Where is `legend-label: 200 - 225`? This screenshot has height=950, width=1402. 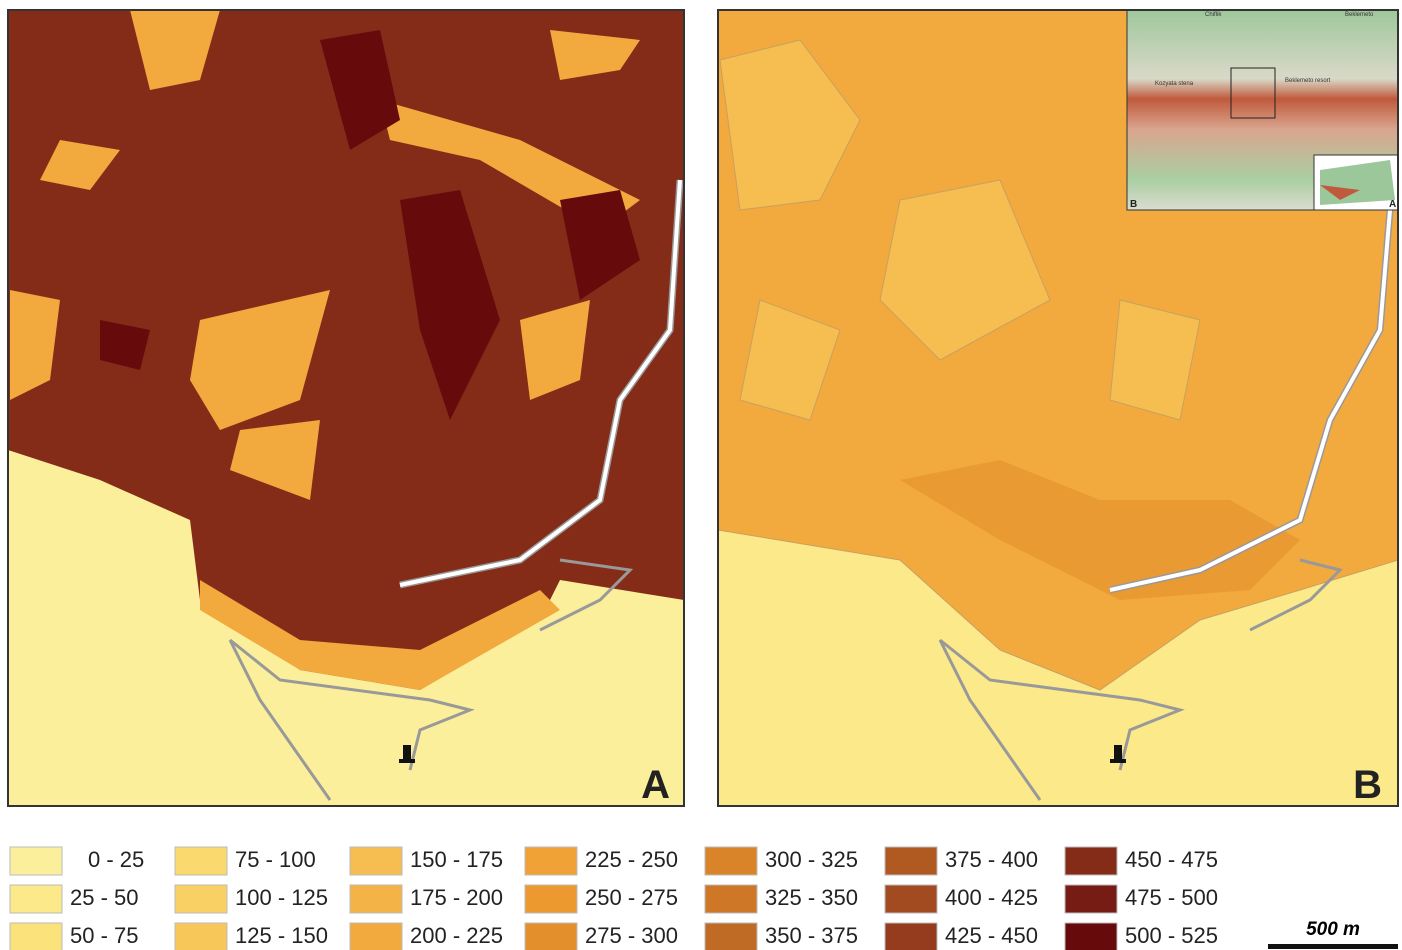
legend-label: 200 - 225 is located at coordinates (456, 935).